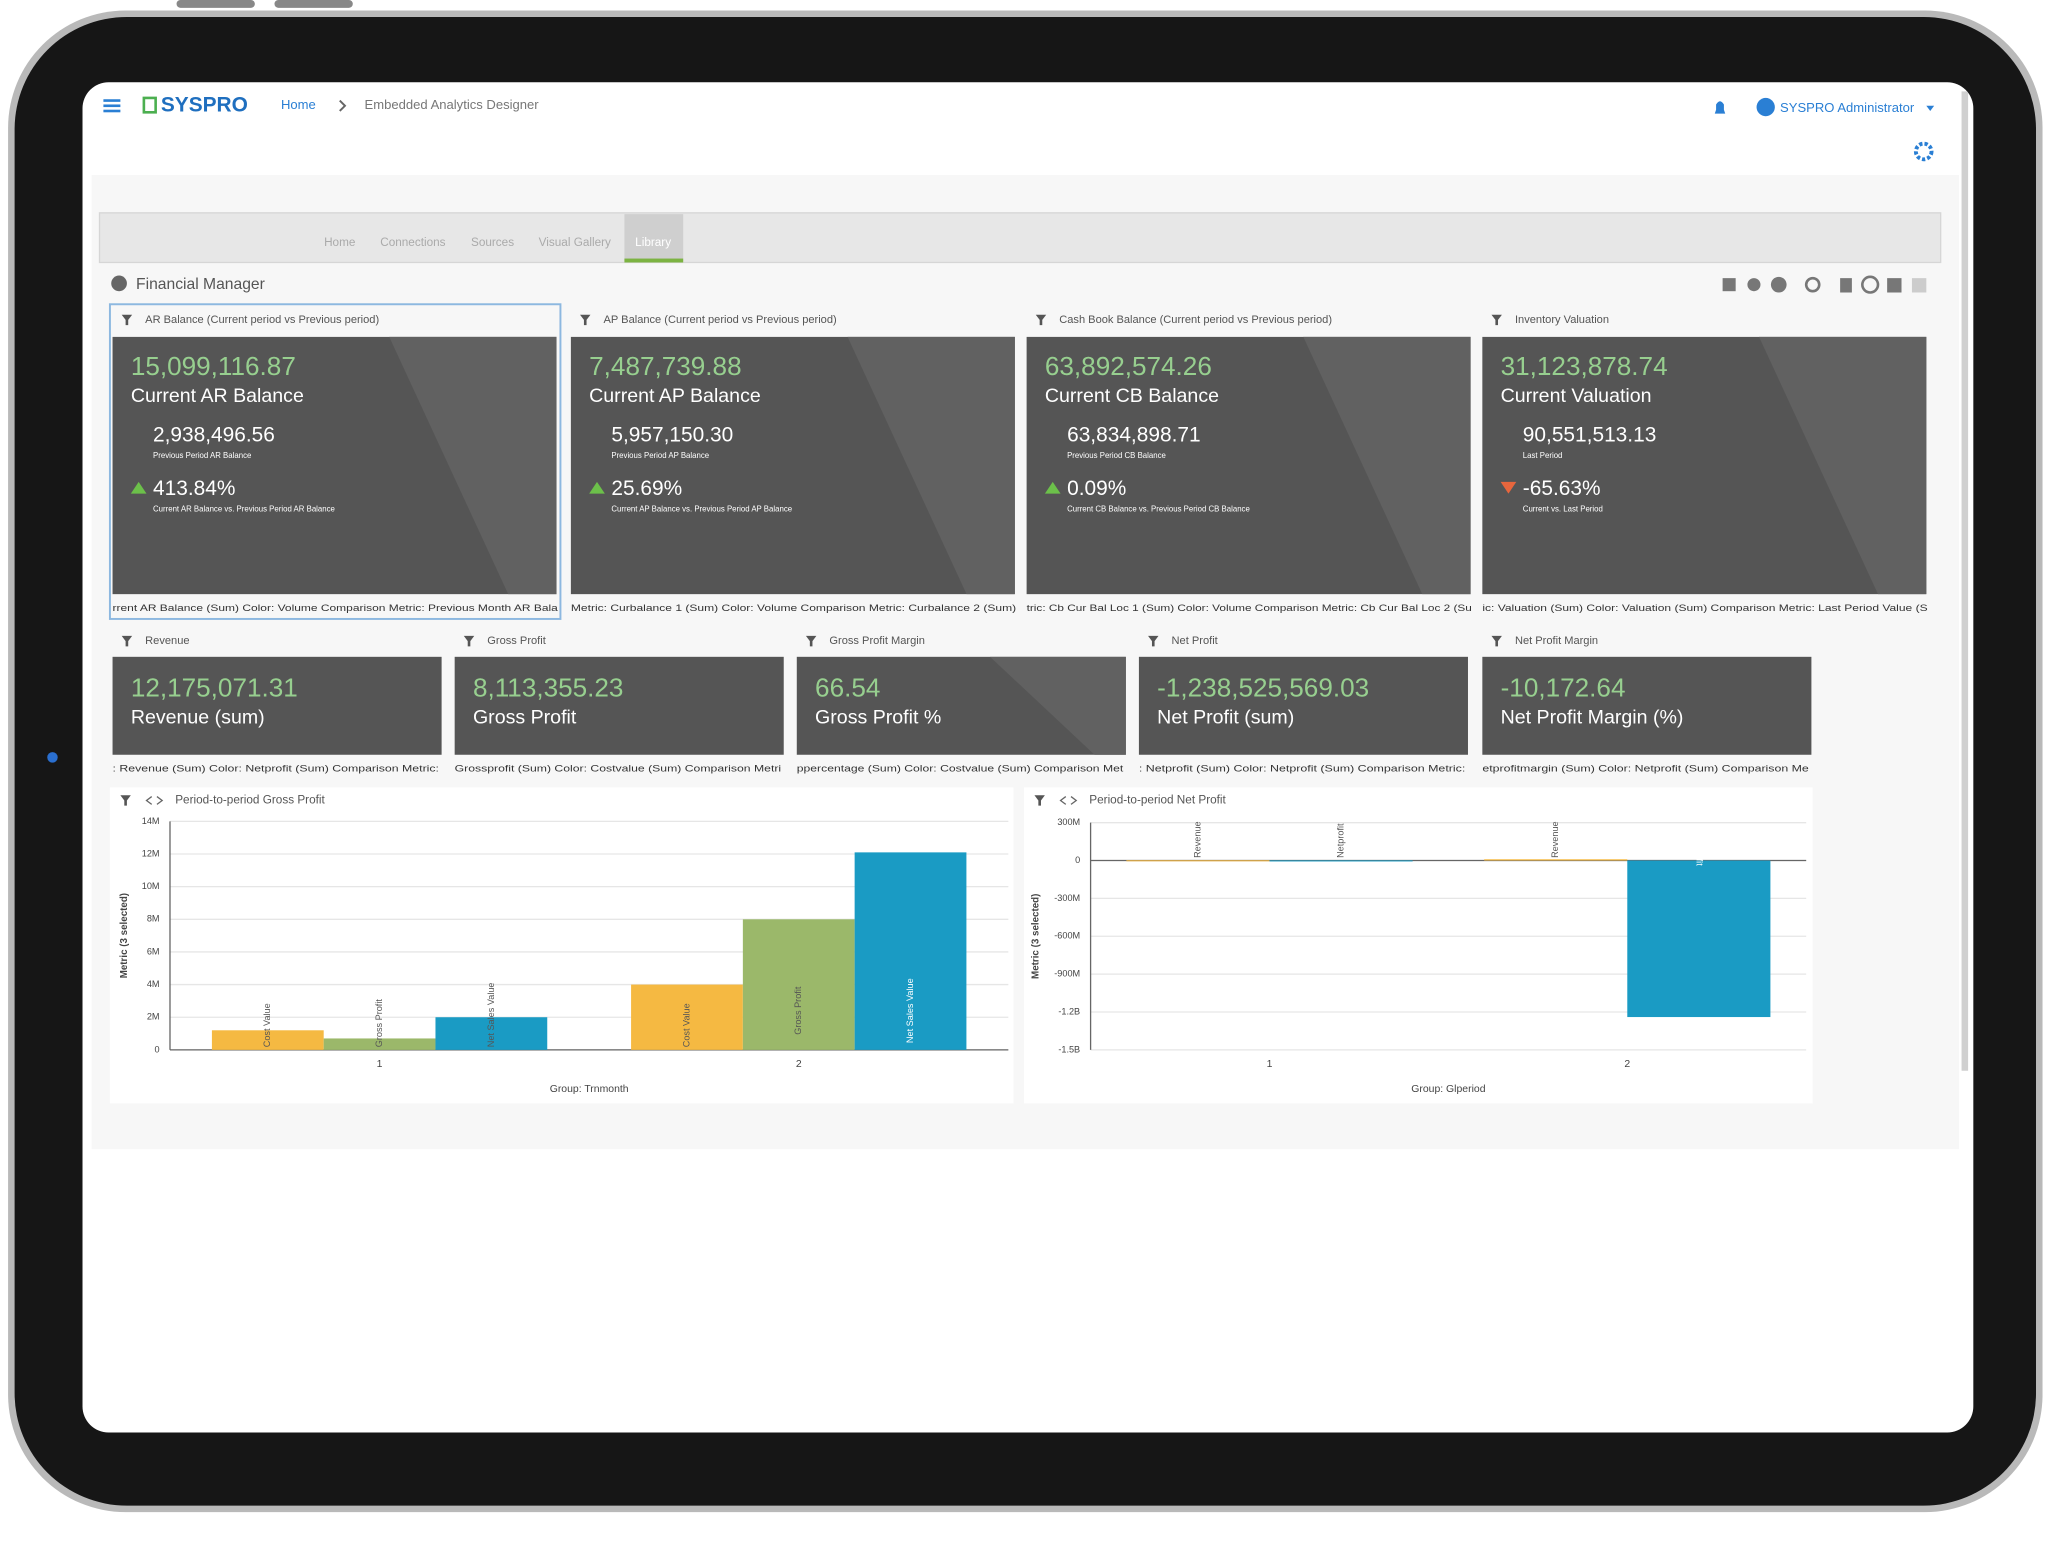 The width and height of the screenshot is (2048, 1550). What do you see at coordinates (194, 488) in the screenshot?
I see `kpi-change: 413.84%` at bounding box center [194, 488].